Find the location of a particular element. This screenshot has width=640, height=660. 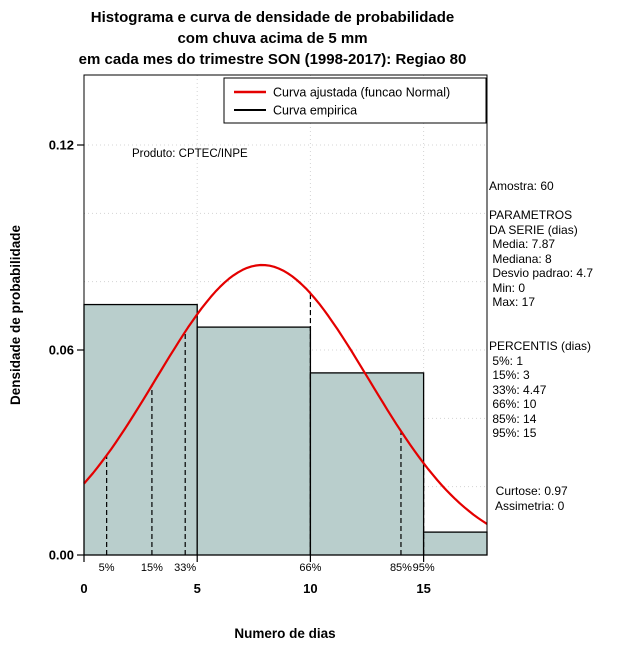

x-tick-label: 10 is located at coordinates (310, 588).